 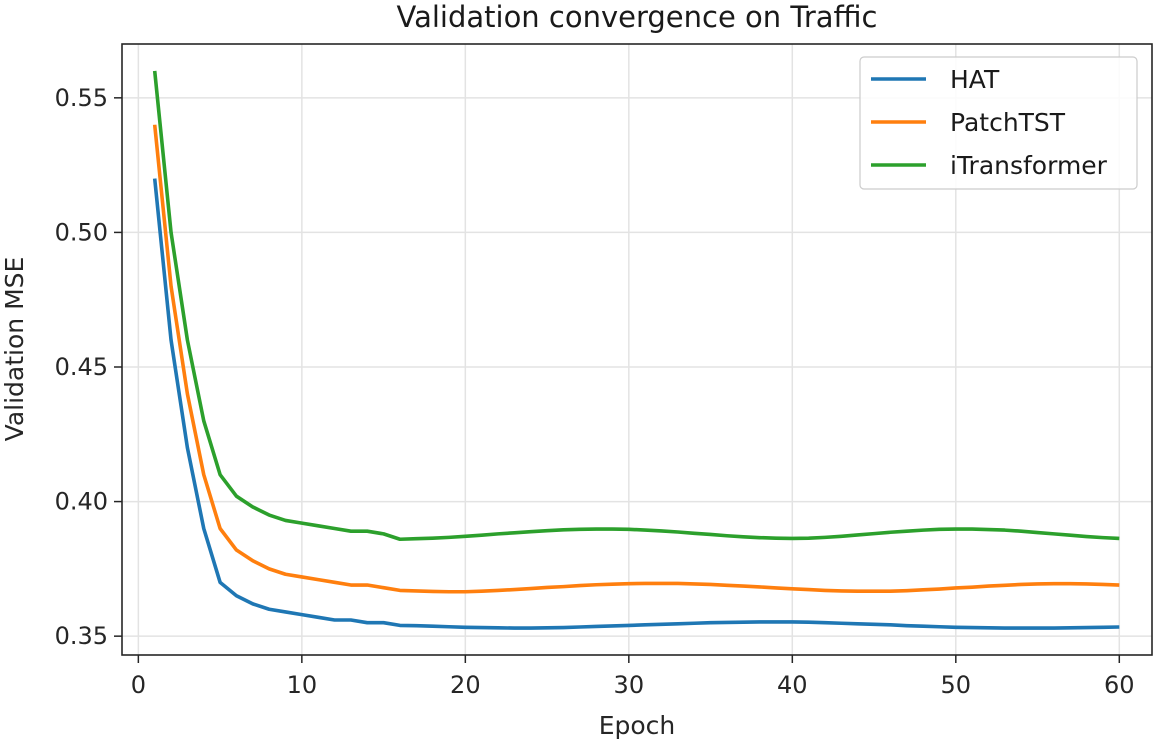 I want to click on y-tick-label: 0.50, so click(x=81, y=232).